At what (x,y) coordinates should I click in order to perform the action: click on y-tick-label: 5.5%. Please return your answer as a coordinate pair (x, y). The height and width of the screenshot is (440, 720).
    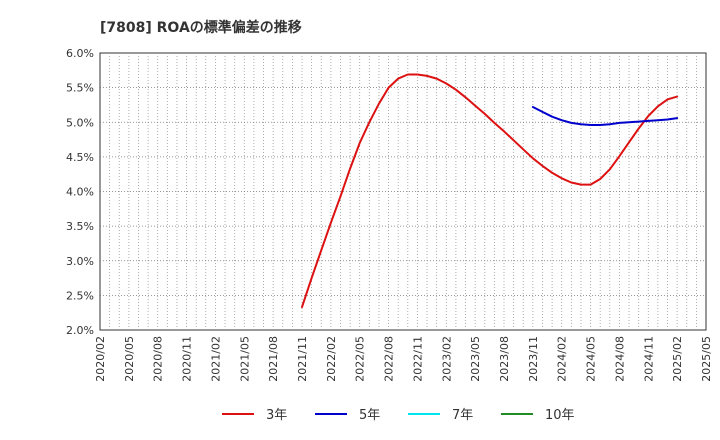
    Looking at the image, I should click on (80, 88).